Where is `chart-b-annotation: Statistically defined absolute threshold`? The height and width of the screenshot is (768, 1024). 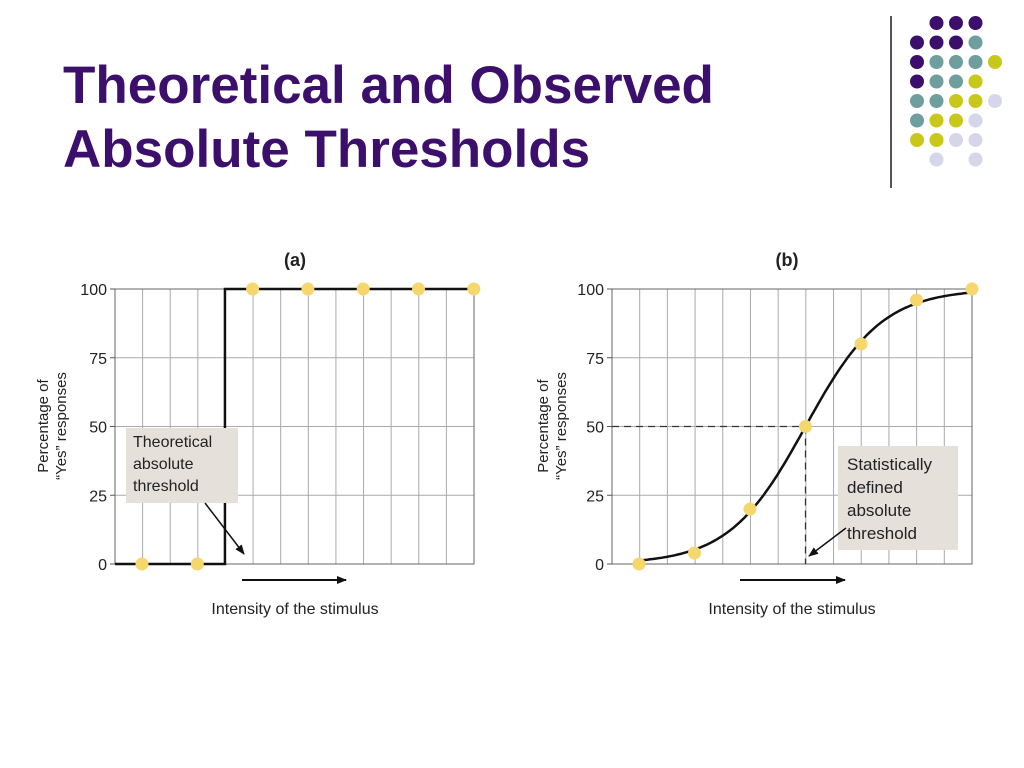 chart-b-annotation: Statistically defined absolute threshold is located at coordinates (883, 501).